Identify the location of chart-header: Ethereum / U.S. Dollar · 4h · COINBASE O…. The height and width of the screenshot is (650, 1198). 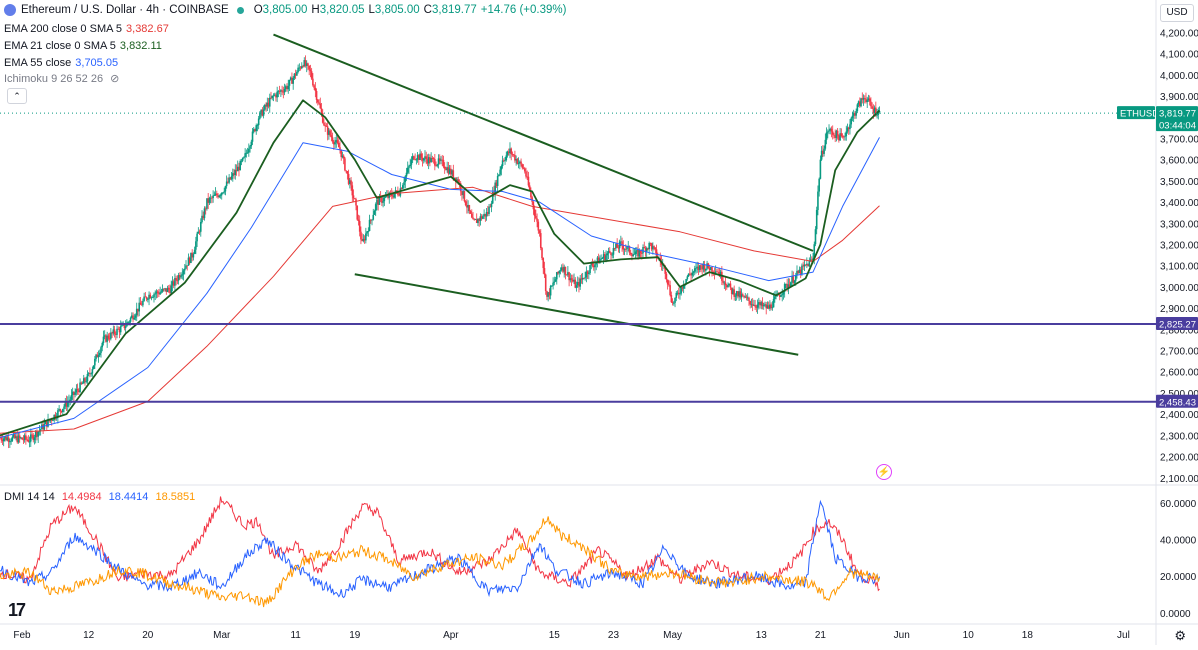
(285, 10).